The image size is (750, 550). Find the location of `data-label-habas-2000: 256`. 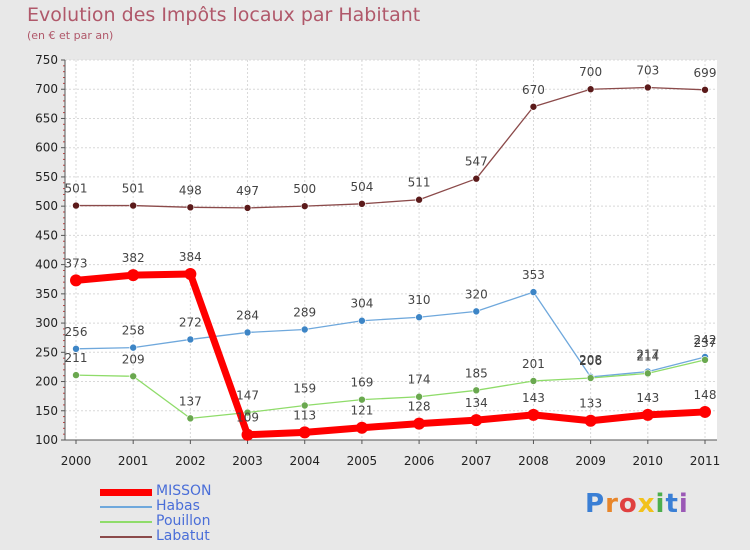

data-label-habas-2000: 256 is located at coordinates (76, 332).